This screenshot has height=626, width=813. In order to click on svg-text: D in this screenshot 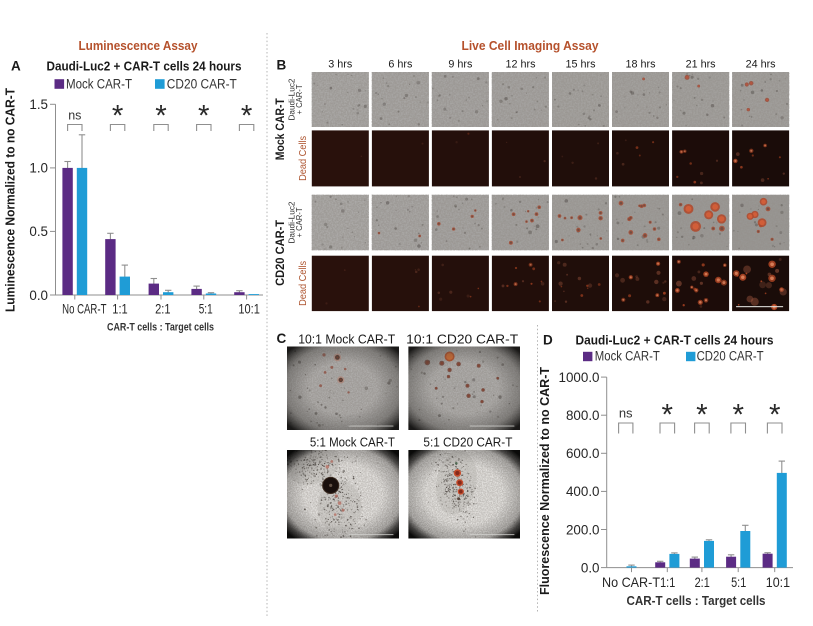, I will do `click(548, 340)`.